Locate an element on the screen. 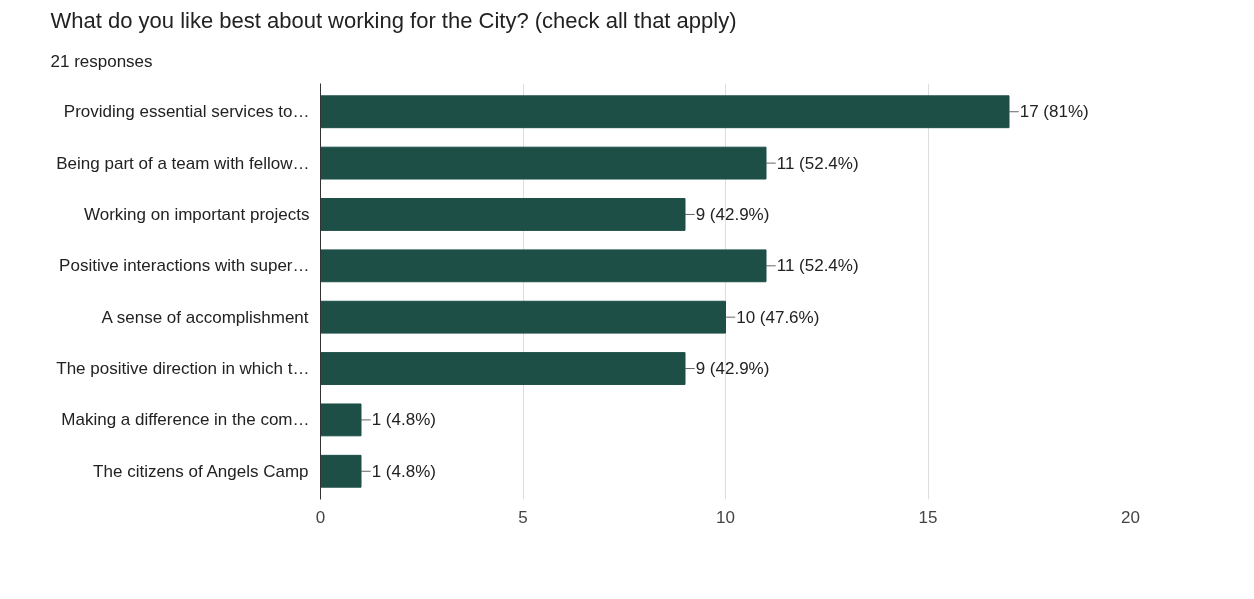  x-tick-label: 15 is located at coordinates (928, 517).